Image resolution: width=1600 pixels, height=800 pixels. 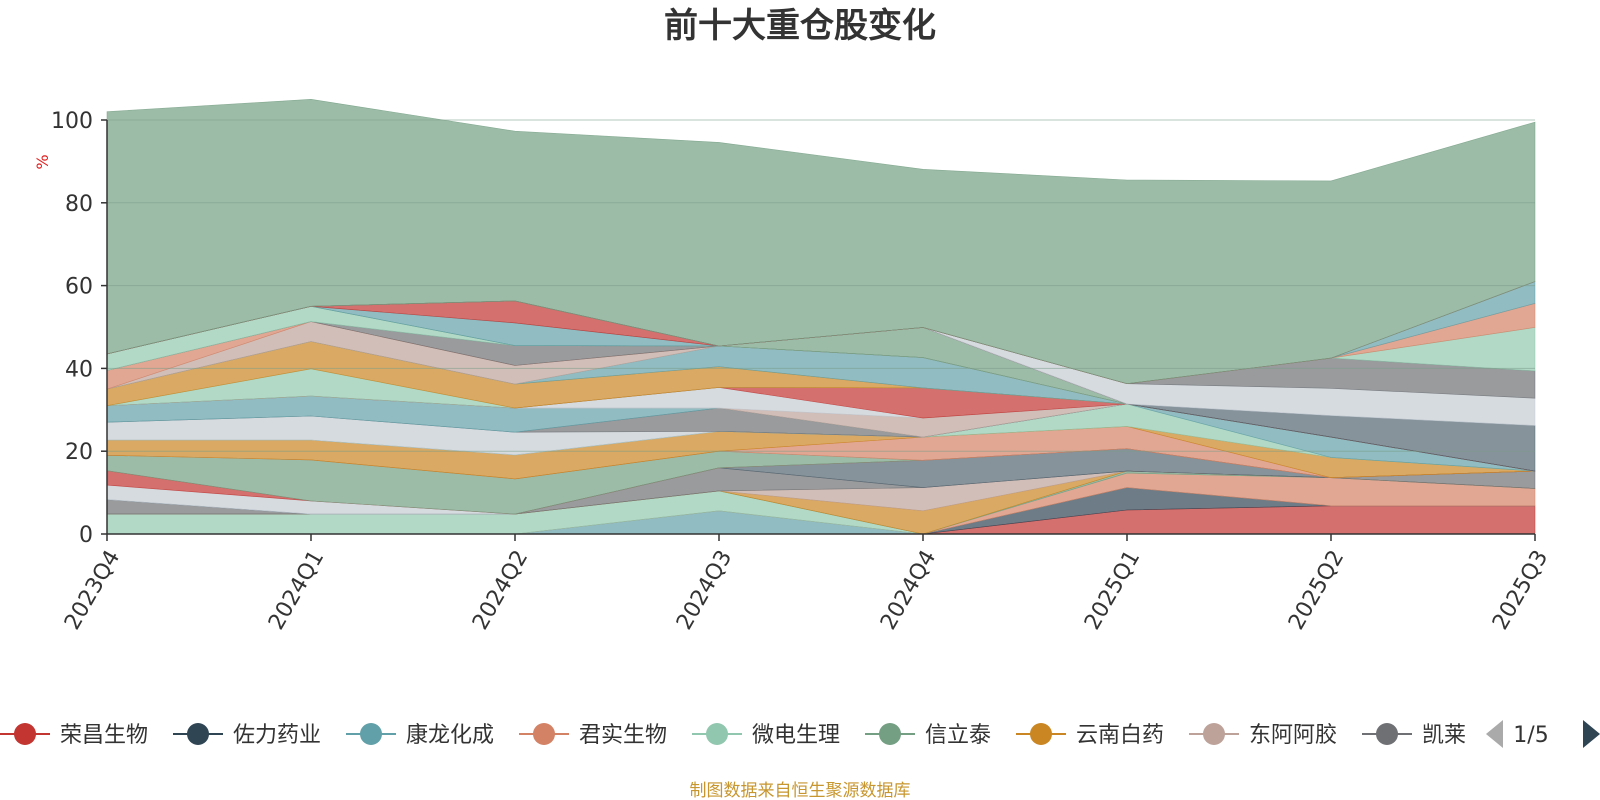 I want to click on x-tick-label: 2024Q2, so click(x=500, y=590).